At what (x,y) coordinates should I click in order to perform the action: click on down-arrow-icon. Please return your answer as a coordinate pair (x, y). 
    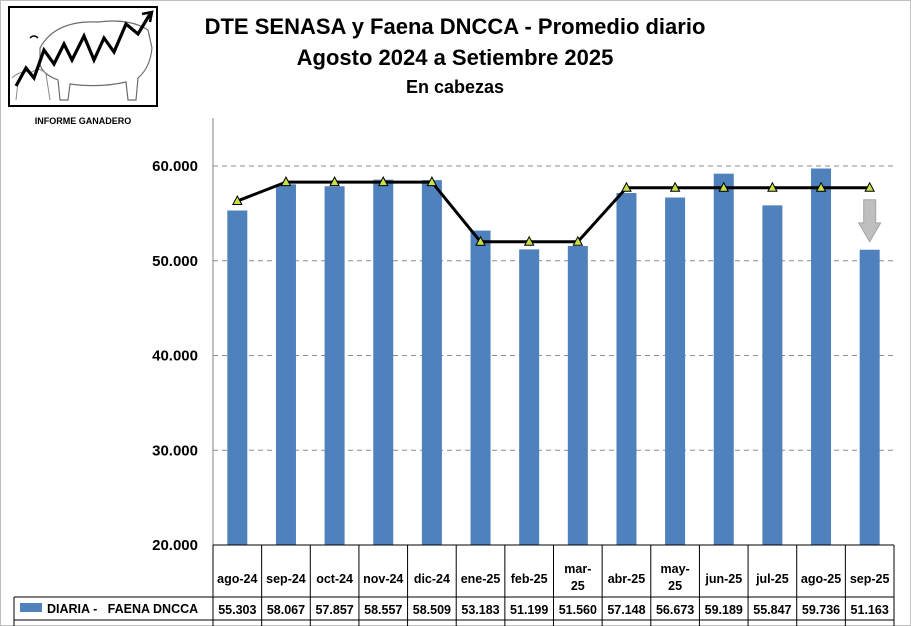
    Looking at the image, I should click on (869, 221).